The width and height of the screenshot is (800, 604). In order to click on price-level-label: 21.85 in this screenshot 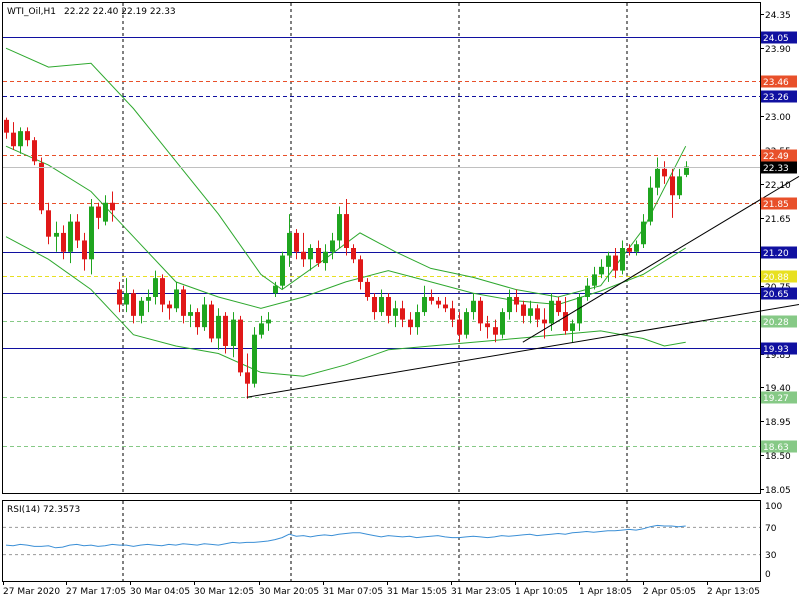, I will do `click(776, 205)`.